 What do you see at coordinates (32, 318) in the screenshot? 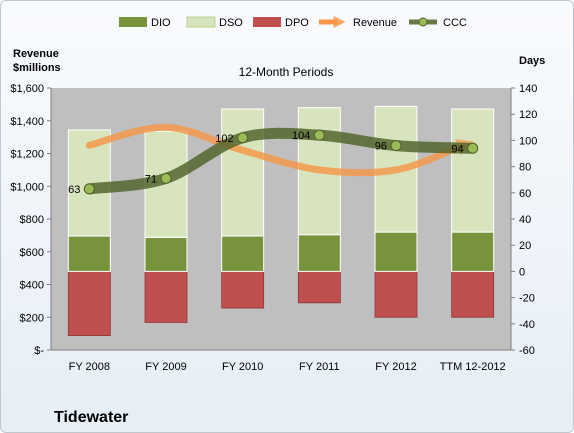
I see `left-axis-tick-label: $200` at bounding box center [32, 318].